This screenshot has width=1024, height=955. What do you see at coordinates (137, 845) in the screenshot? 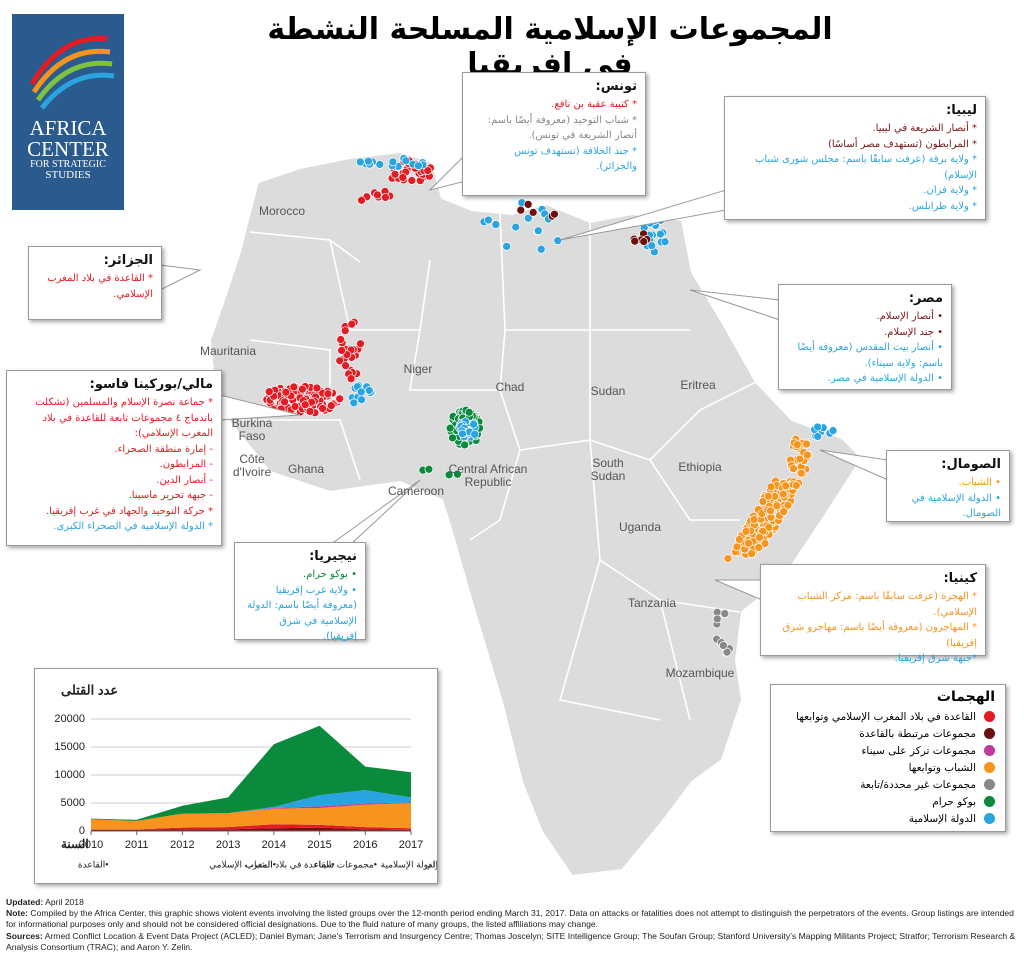
I see `x-tick-label: 2011` at bounding box center [137, 845].